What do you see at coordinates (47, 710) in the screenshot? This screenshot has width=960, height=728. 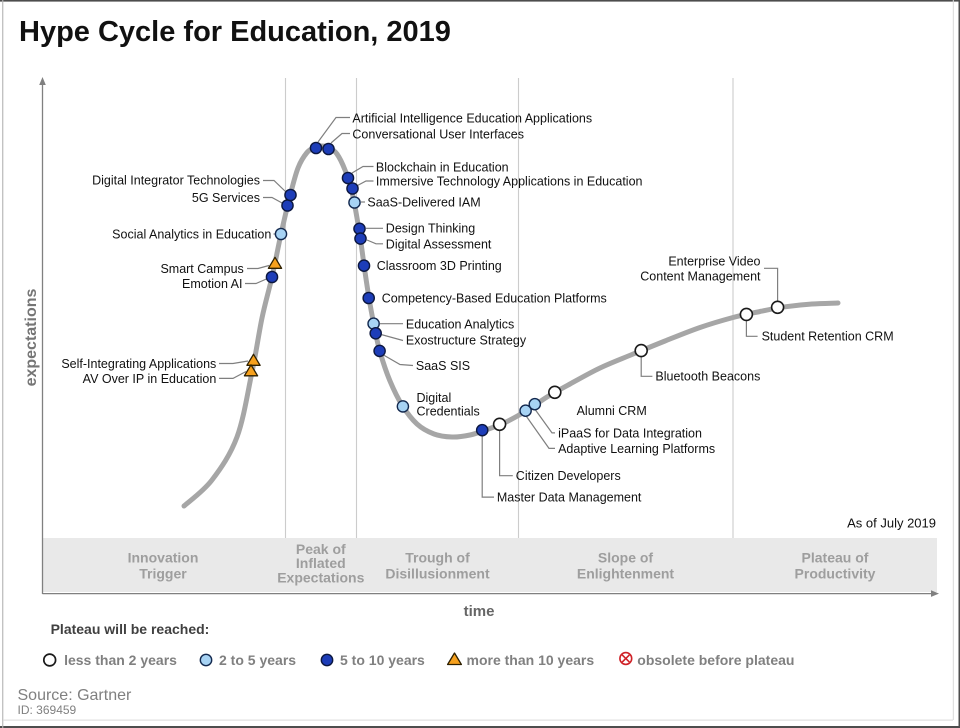 I see `svg-text: ID: 369459` at bounding box center [47, 710].